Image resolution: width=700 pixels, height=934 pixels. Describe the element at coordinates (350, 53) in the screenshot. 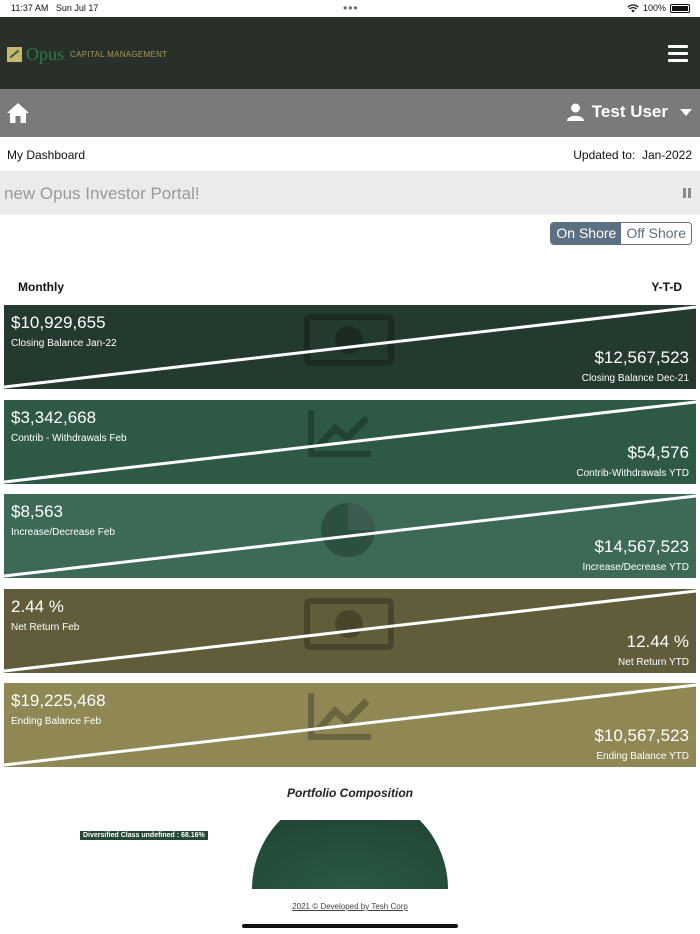

I see `top-navbar: Opus CAPITAL MANAGEMENT` at that location.